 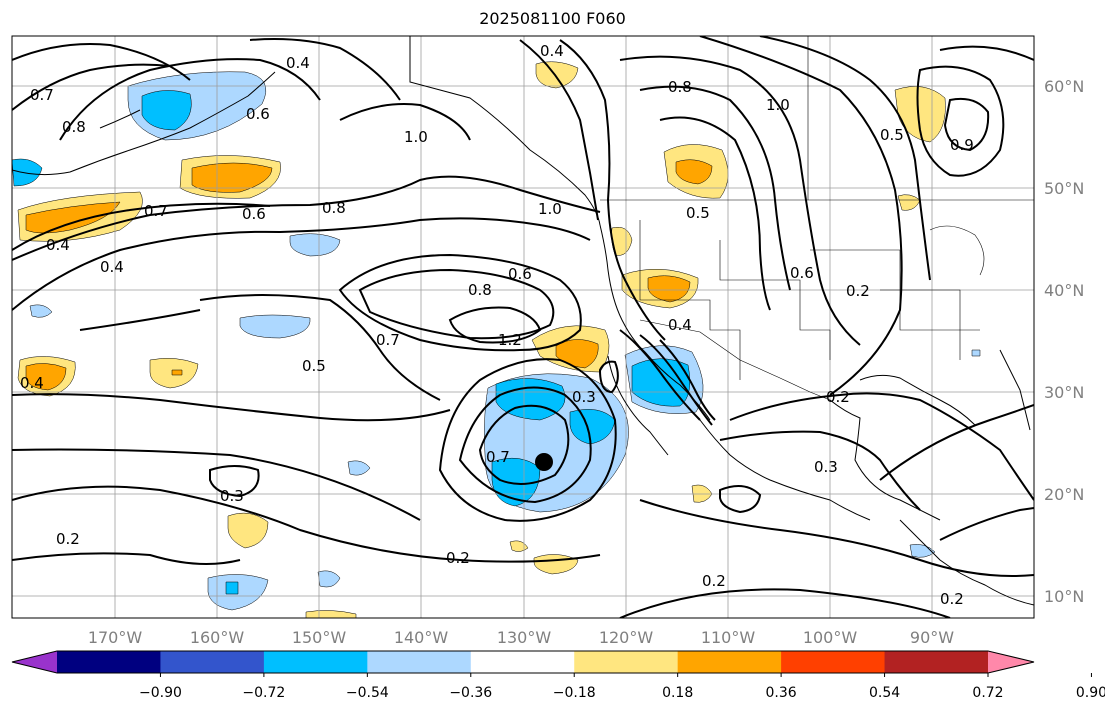 I want to click on lon-tick-label: 170°W, so click(x=115, y=637).